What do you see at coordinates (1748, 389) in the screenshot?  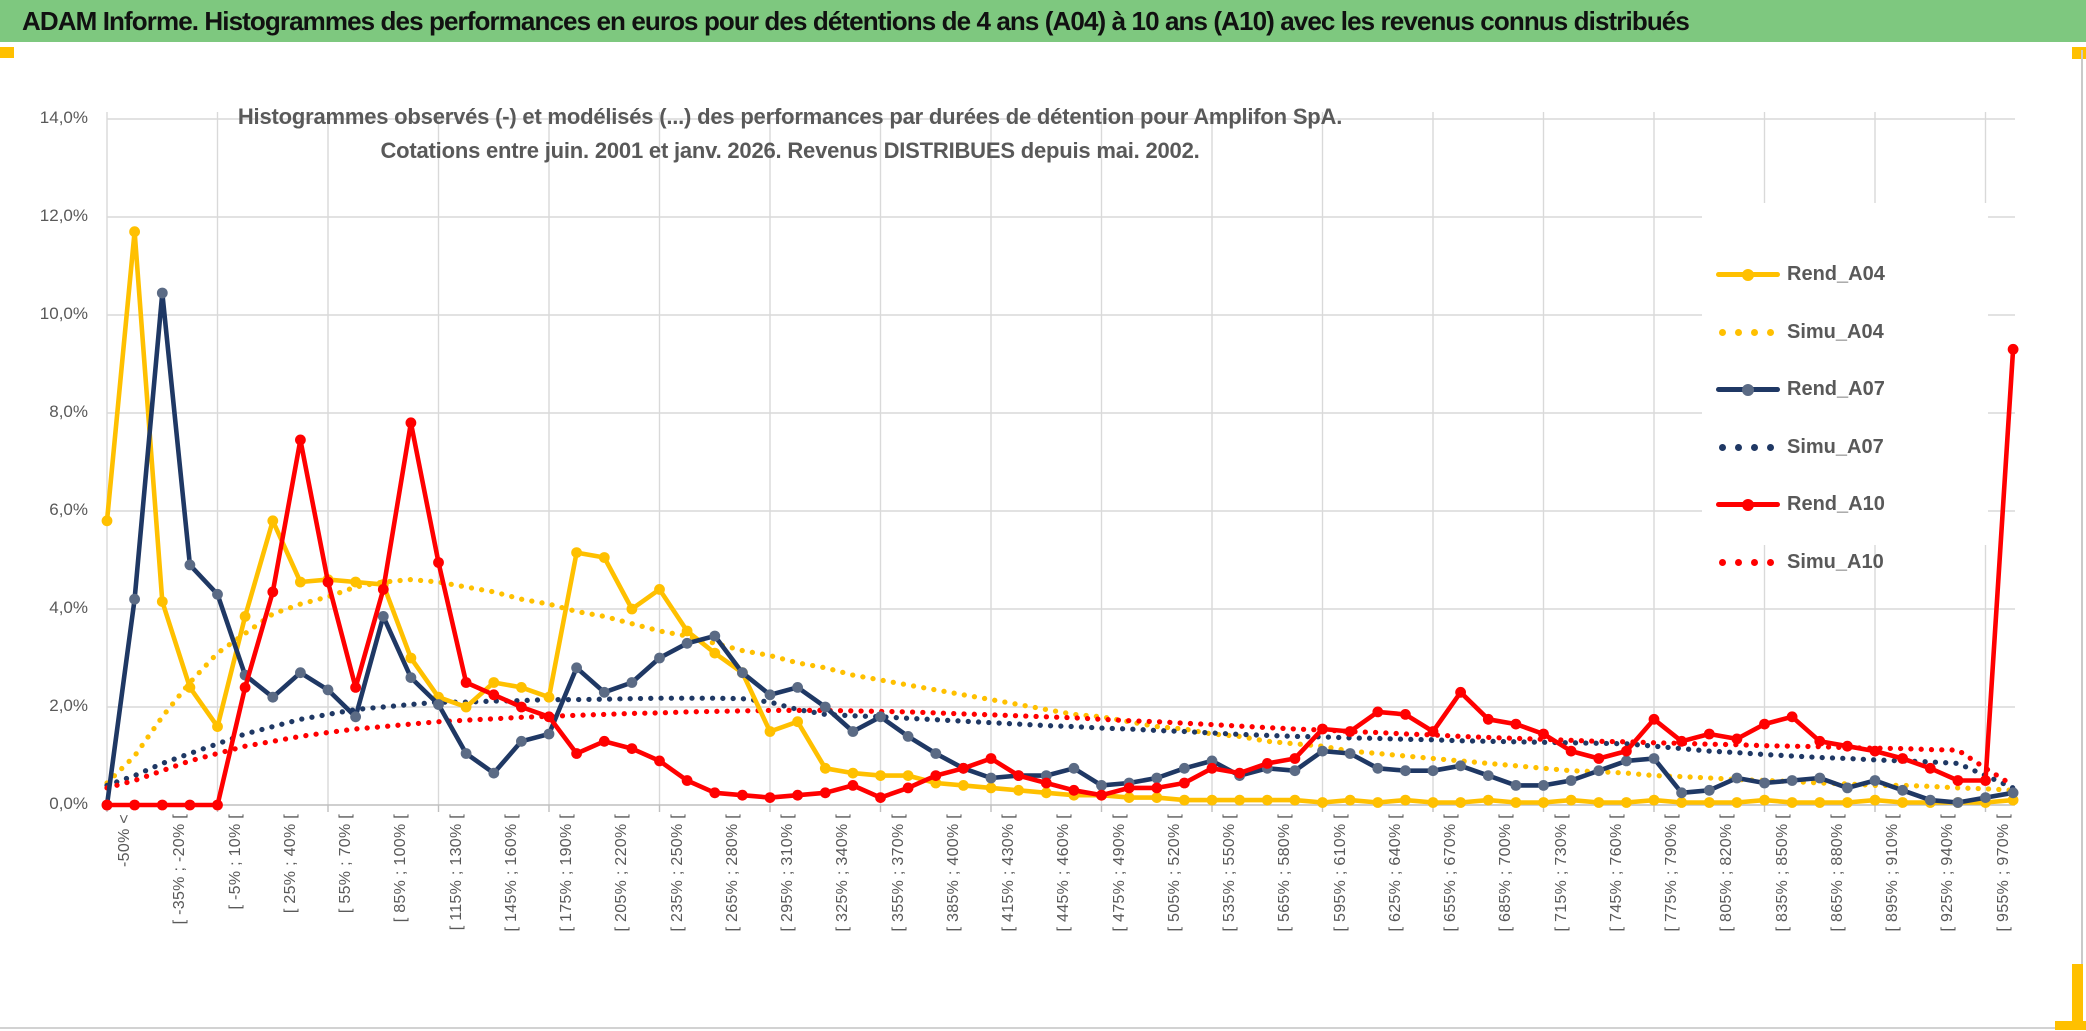 I see `legend-swatch-solid-icon` at bounding box center [1748, 389].